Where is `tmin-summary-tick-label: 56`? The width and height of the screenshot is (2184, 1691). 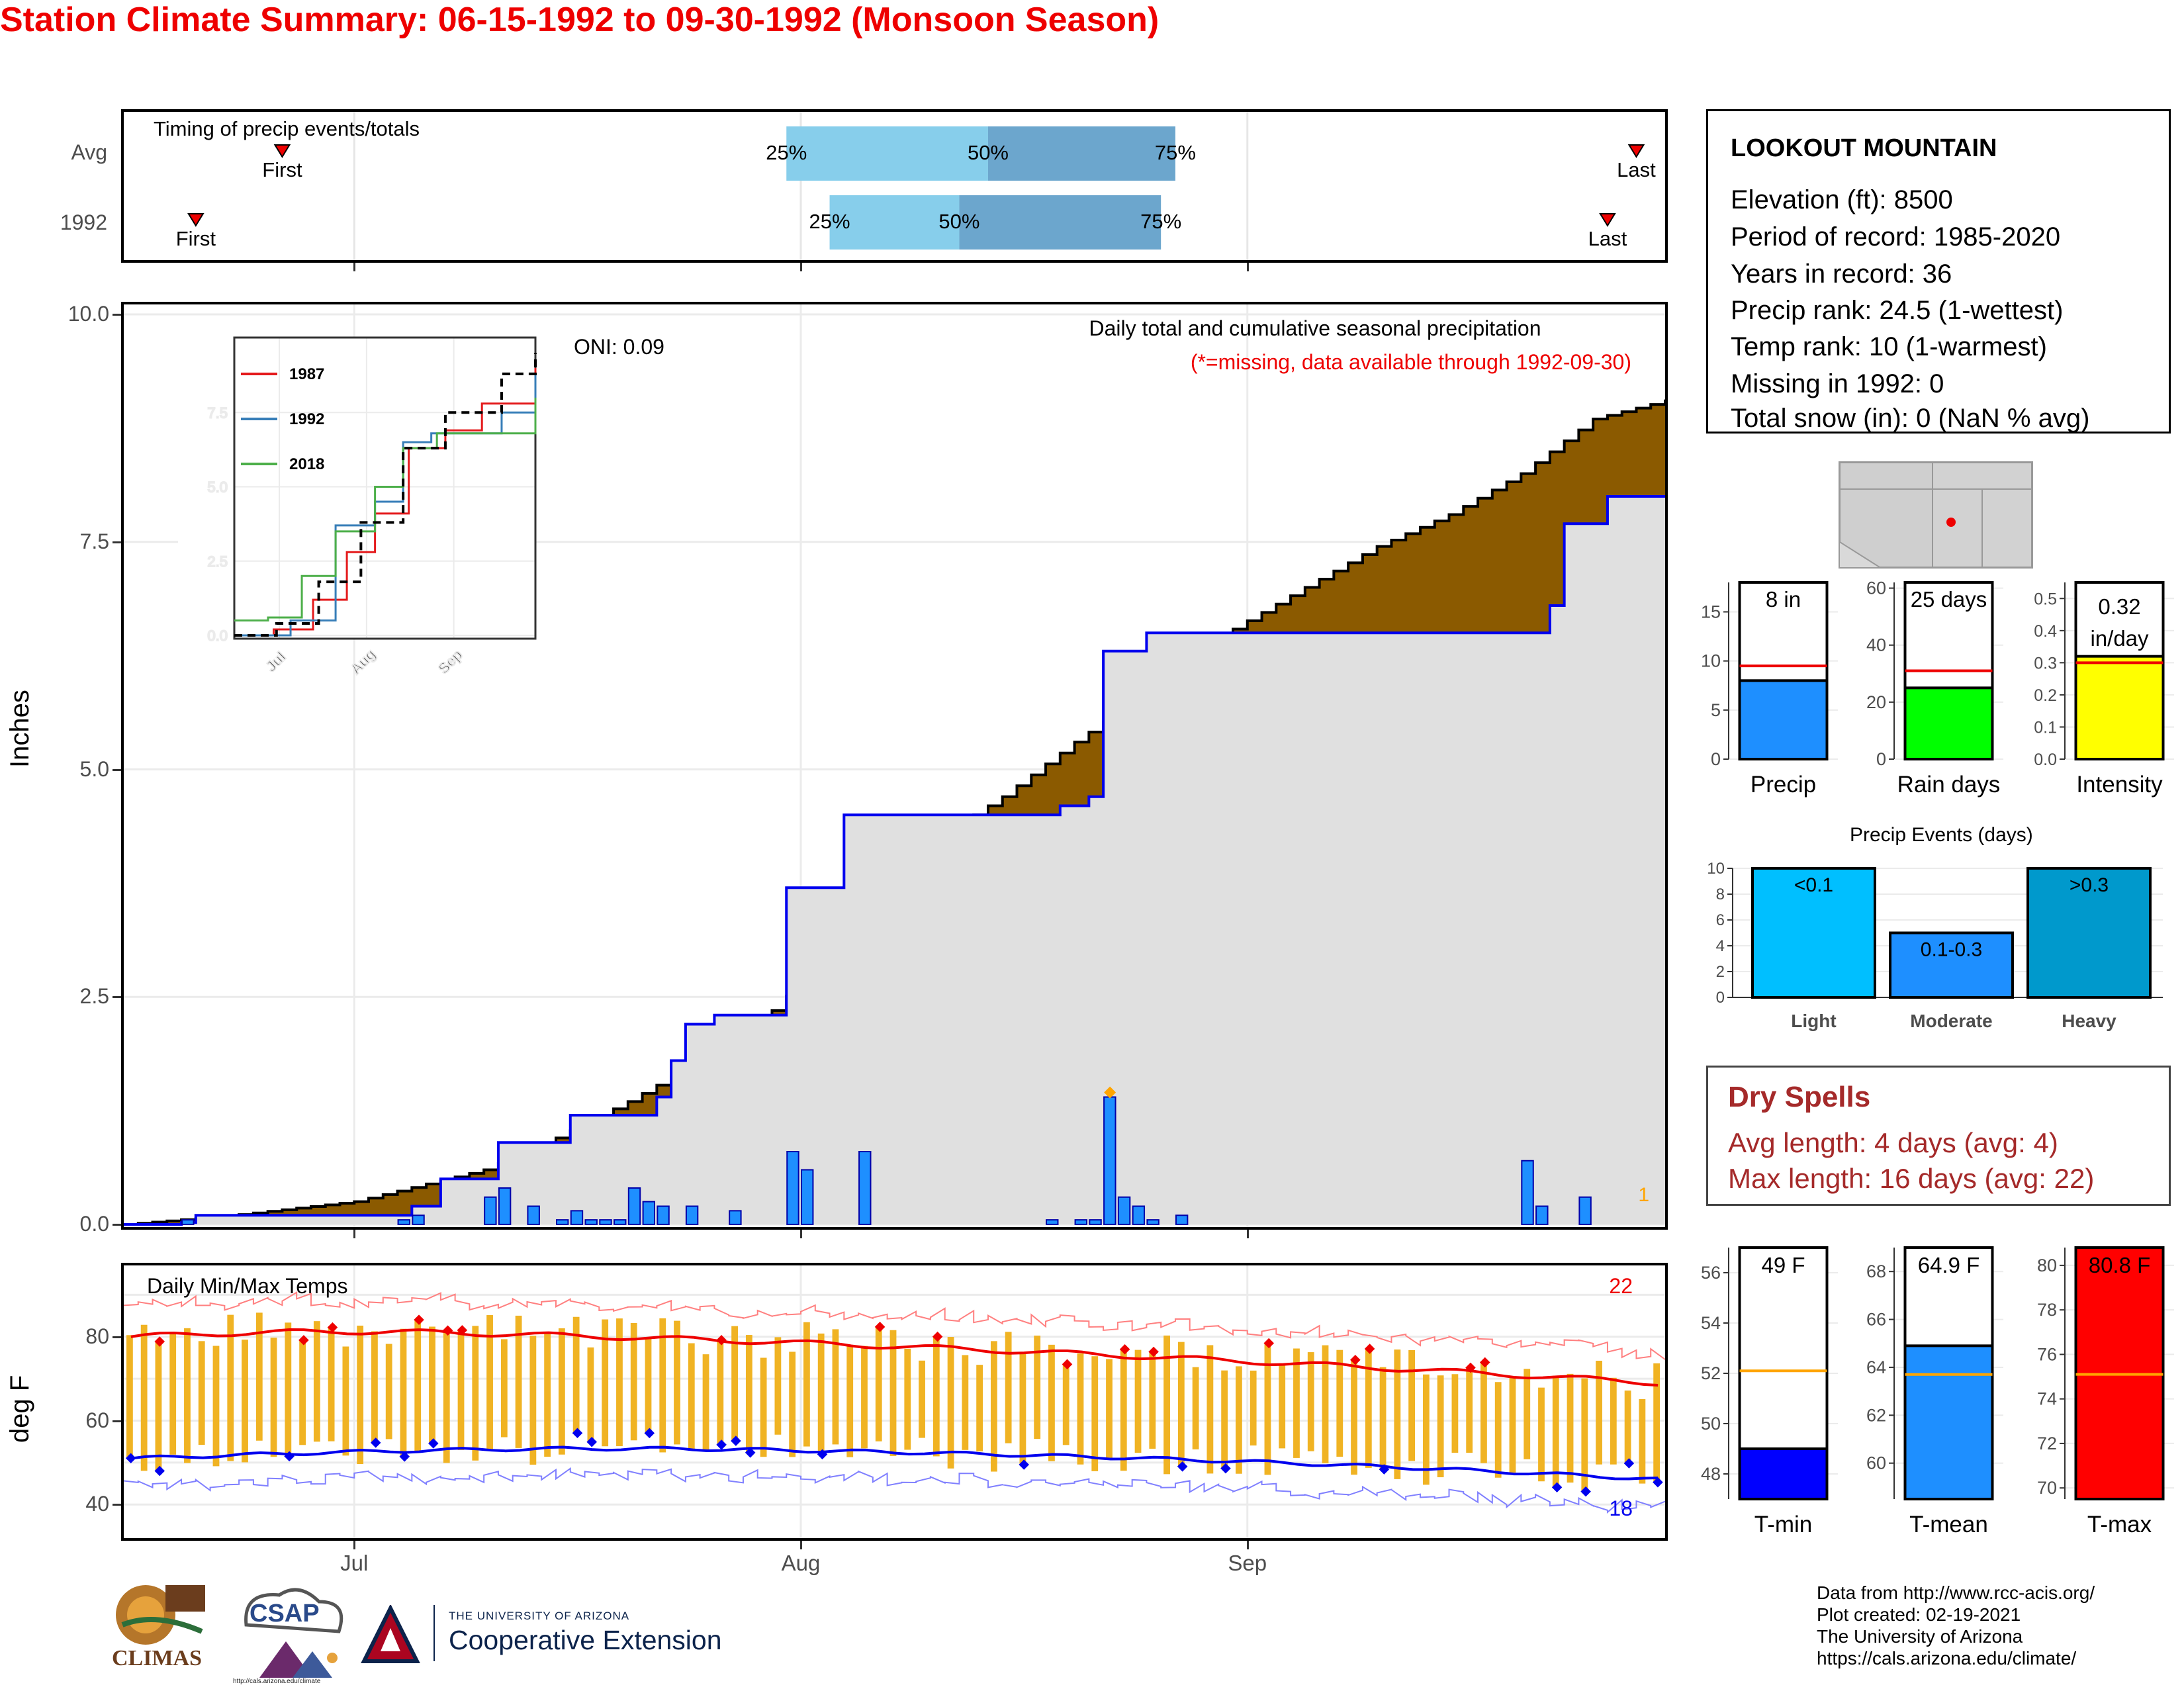
tmin-summary-tick-label: 56 is located at coordinates (1711, 1273).